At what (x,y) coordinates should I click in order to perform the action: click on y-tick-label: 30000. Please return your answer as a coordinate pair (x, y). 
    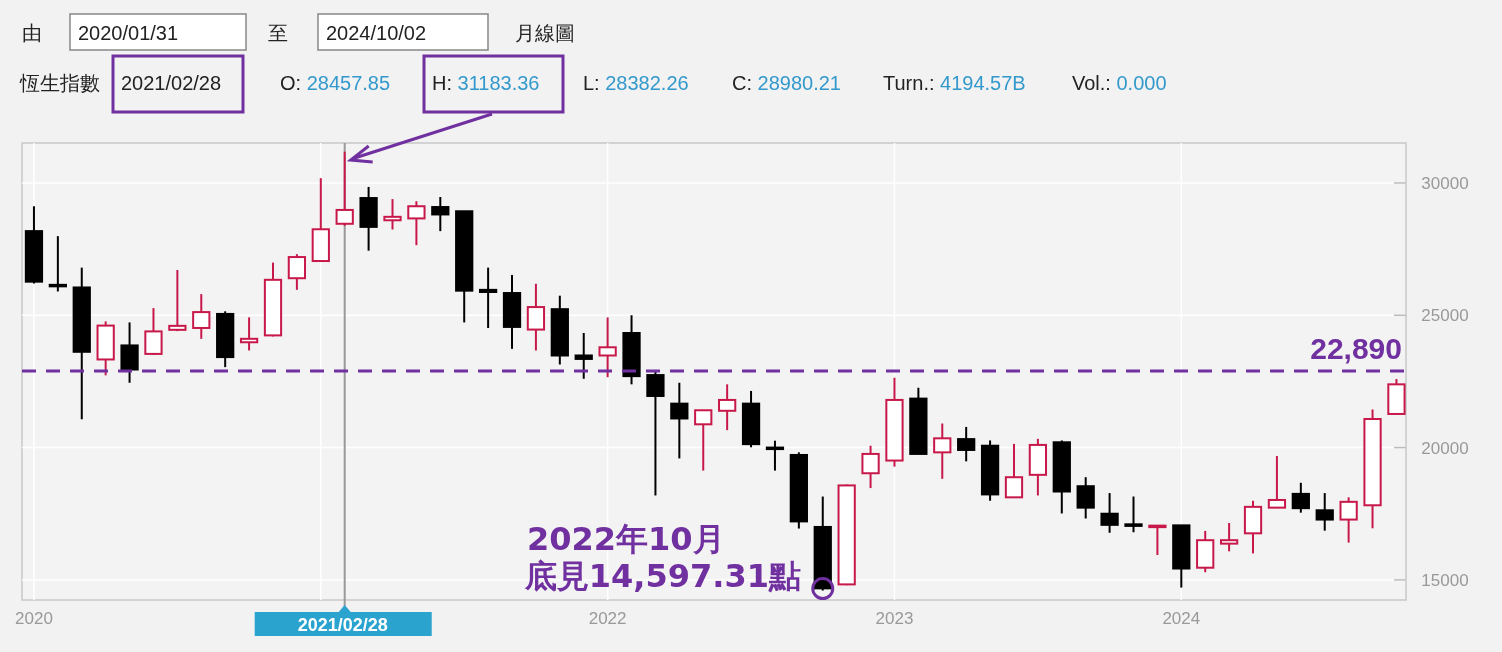
    Looking at the image, I should click on (1445, 183).